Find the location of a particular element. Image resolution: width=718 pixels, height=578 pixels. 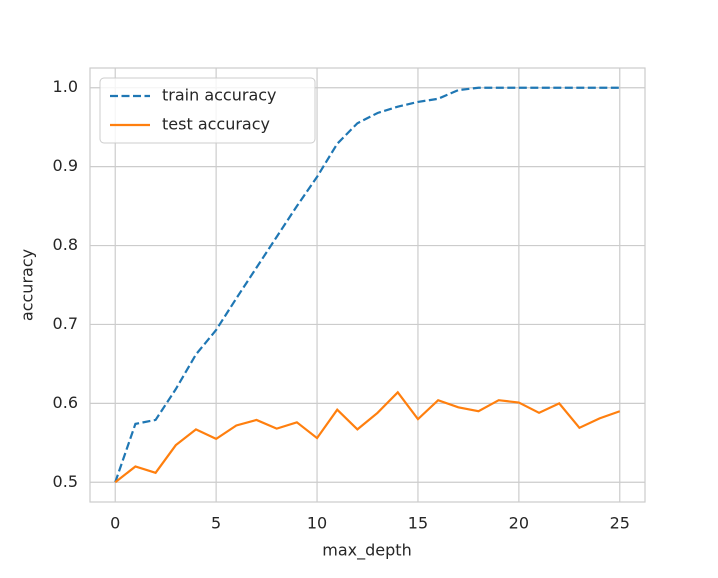

x-tick-label: 0 is located at coordinates (115, 523).